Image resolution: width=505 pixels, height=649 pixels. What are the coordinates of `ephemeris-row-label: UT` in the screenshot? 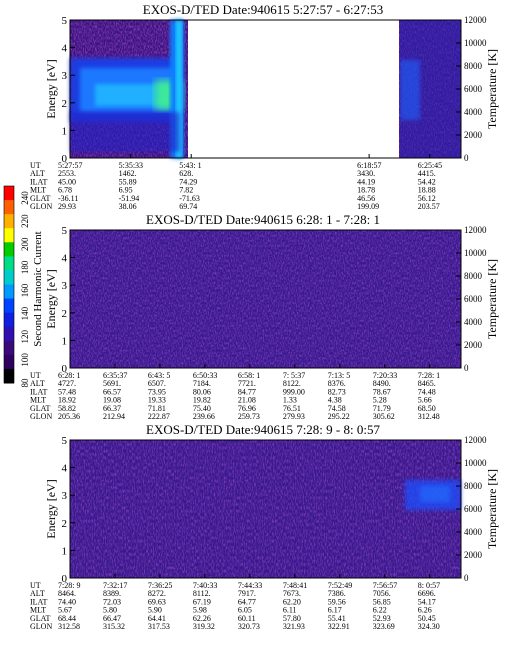 It's located at (35, 375).